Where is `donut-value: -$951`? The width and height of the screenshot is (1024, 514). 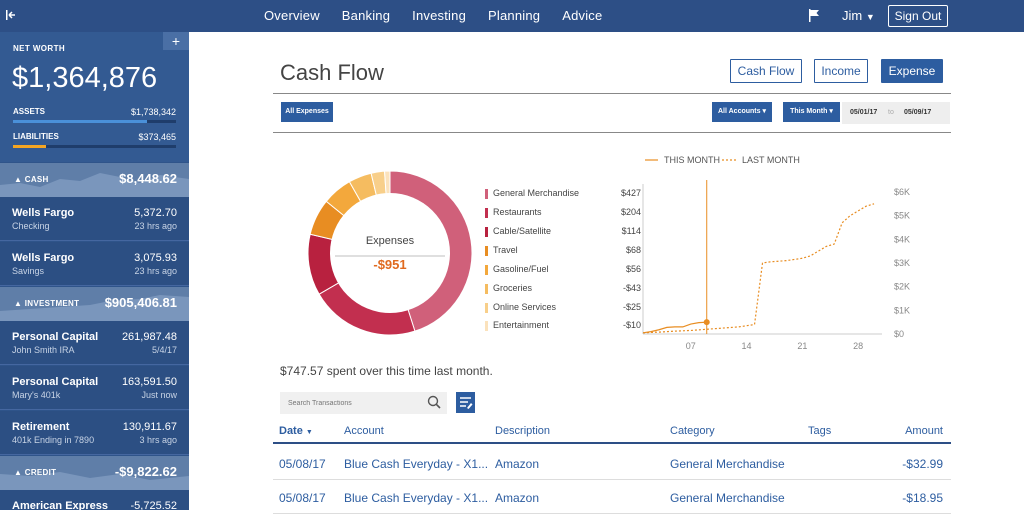 donut-value: -$951 is located at coordinates (389, 264).